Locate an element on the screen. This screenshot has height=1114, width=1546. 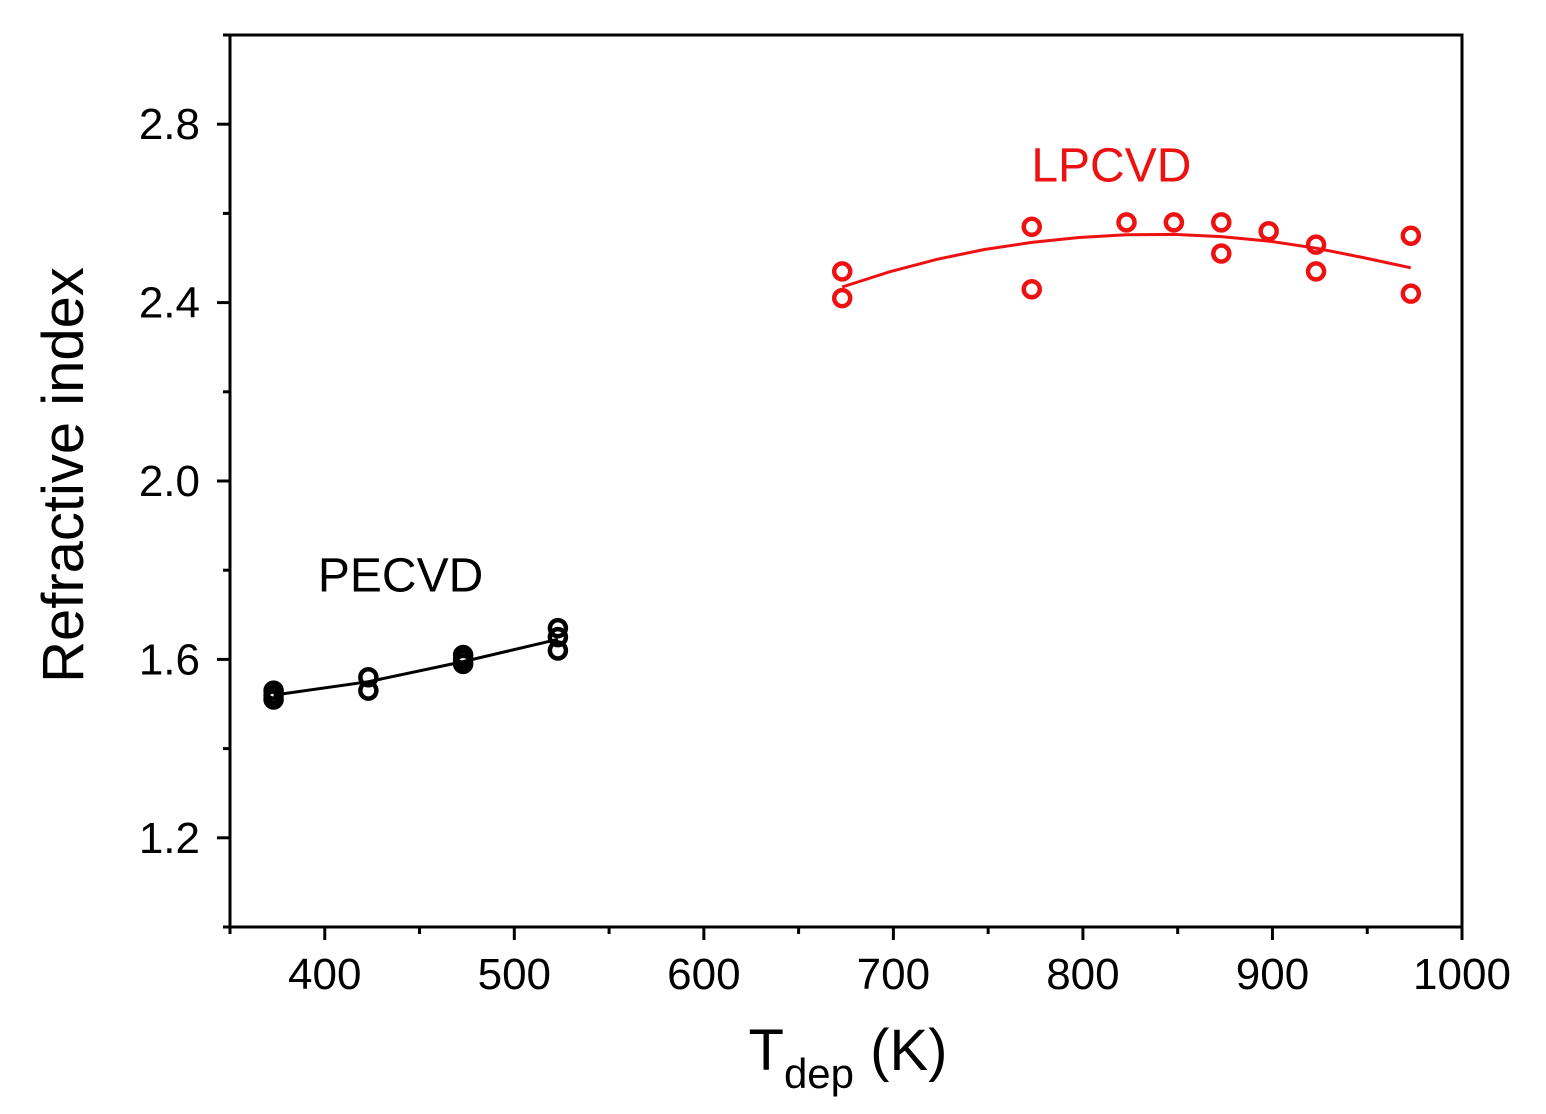
x-tick-label: 500 is located at coordinates (514, 974).